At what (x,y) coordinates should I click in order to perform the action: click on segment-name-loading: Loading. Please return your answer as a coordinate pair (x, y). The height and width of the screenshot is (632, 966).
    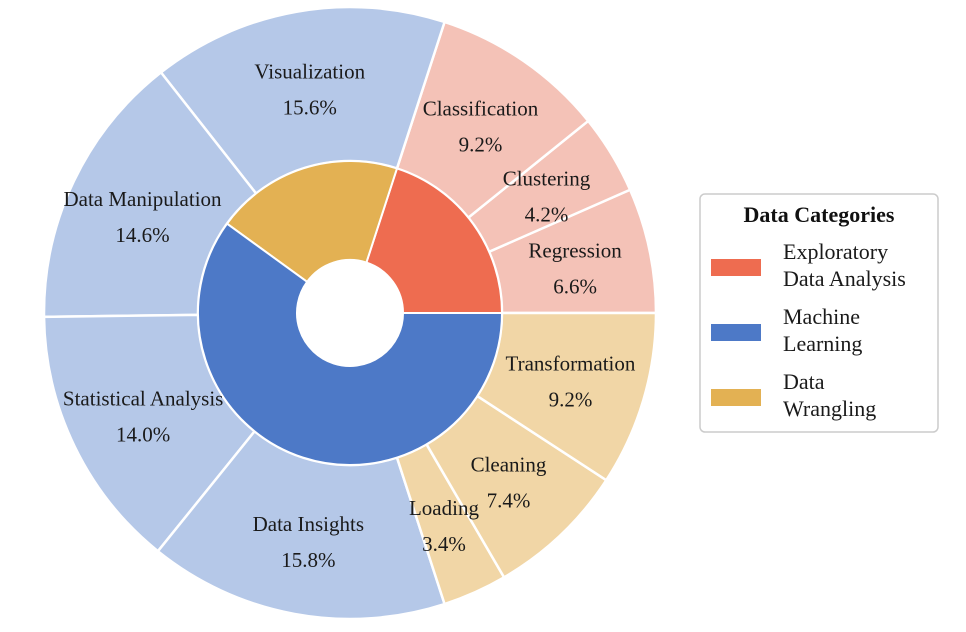
    Looking at the image, I should click on (444, 508).